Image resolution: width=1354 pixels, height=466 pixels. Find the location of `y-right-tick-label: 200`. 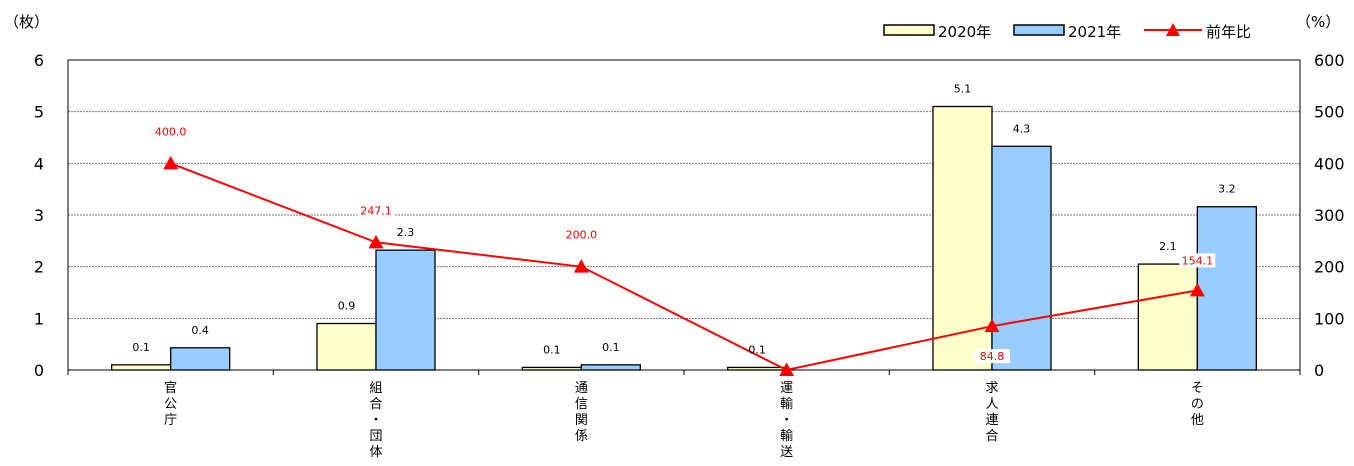

y-right-tick-label: 200 is located at coordinates (1329, 267).